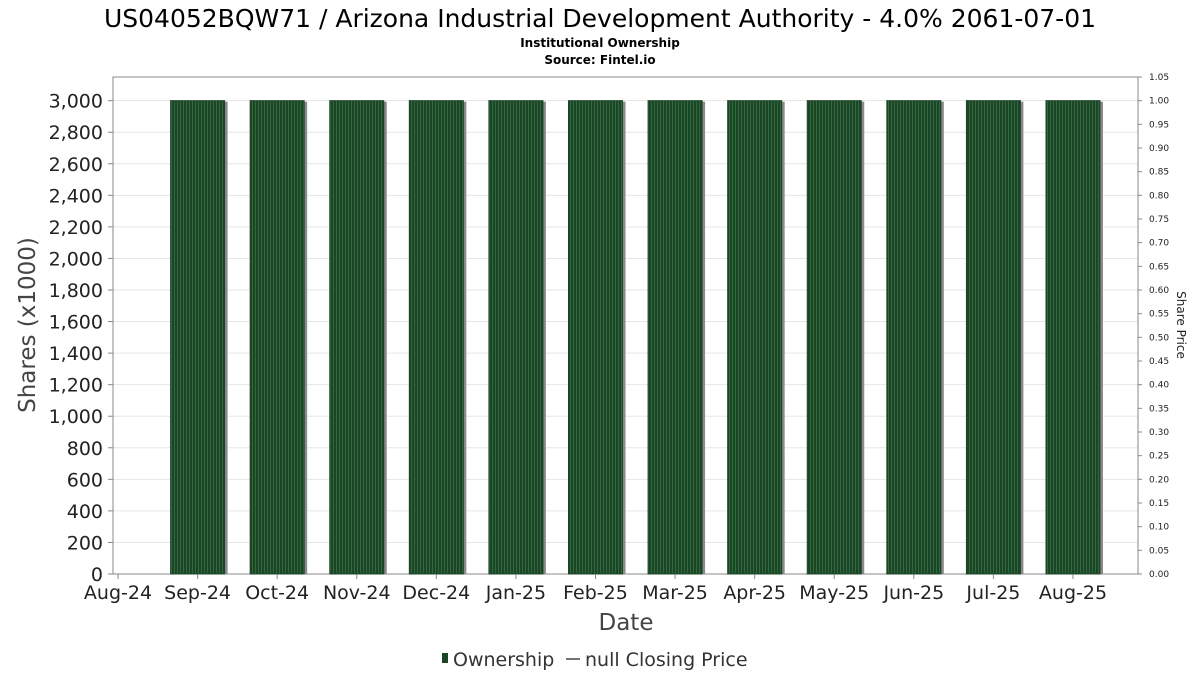  I want to click on y2-tick-label: 0.30, so click(1159, 433).